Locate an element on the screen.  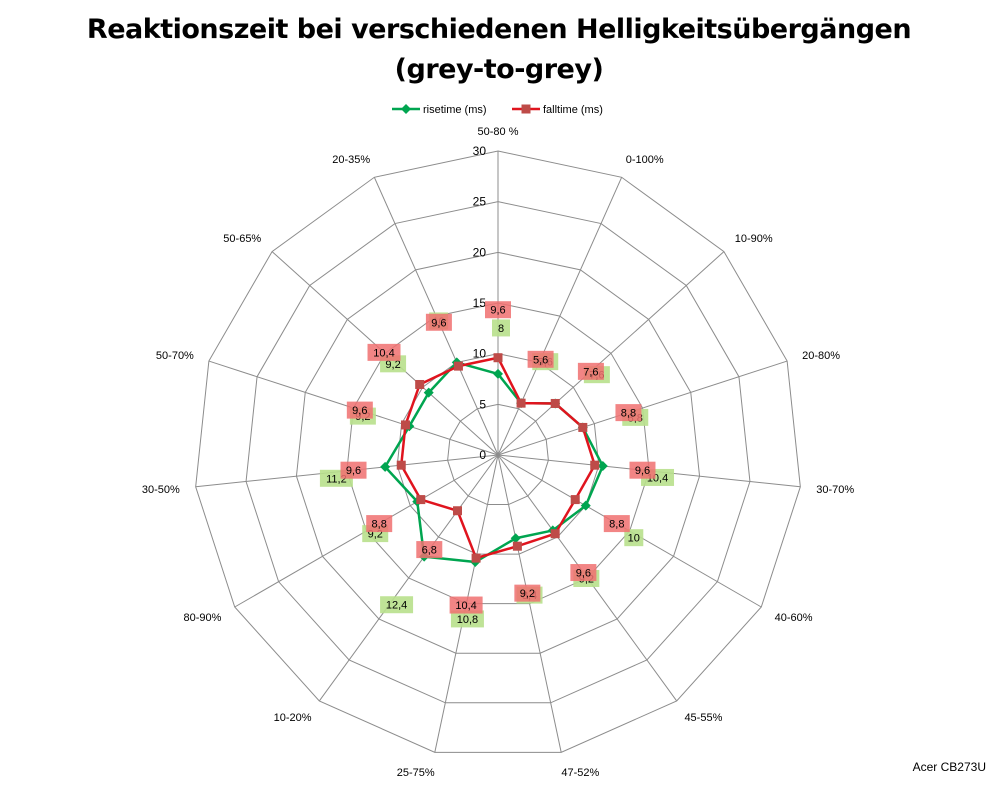
radial-ticks: 0 5 10 15 20 25 30 is located at coordinates (480, 303).